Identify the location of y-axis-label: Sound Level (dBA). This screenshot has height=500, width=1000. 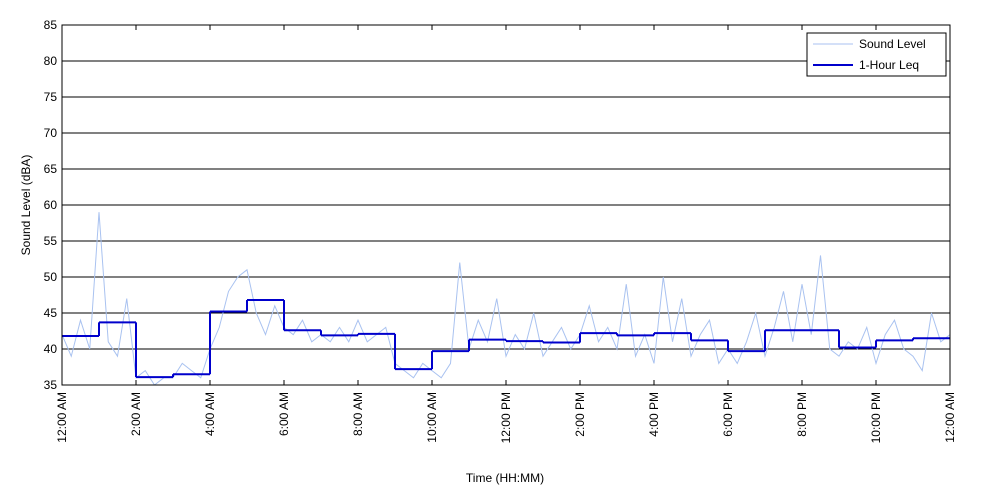
(26, 205).